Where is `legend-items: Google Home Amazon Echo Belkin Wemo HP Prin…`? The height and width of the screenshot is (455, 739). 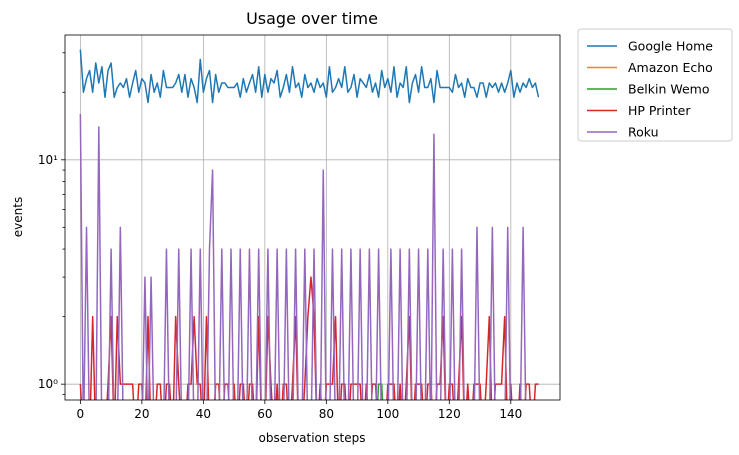
legend-items: Google Home Amazon Echo Belkin Wemo HP Prin… is located at coordinates (650, 89).